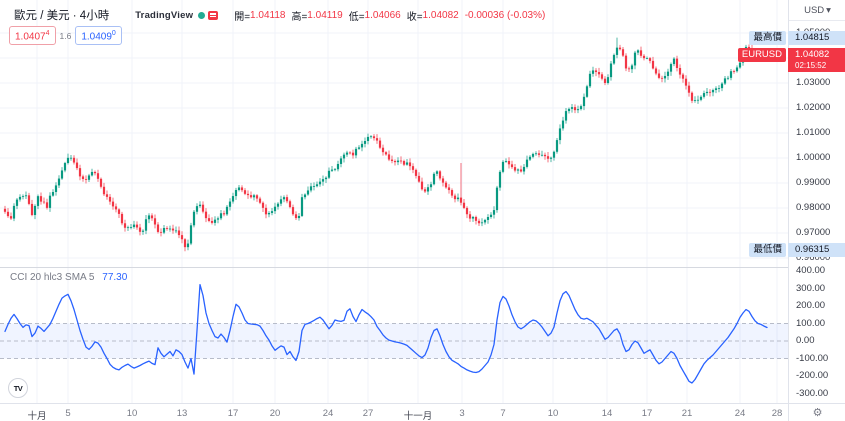 This screenshot has height=421, width=845. I want to click on time-tick: 7, so click(503, 413).